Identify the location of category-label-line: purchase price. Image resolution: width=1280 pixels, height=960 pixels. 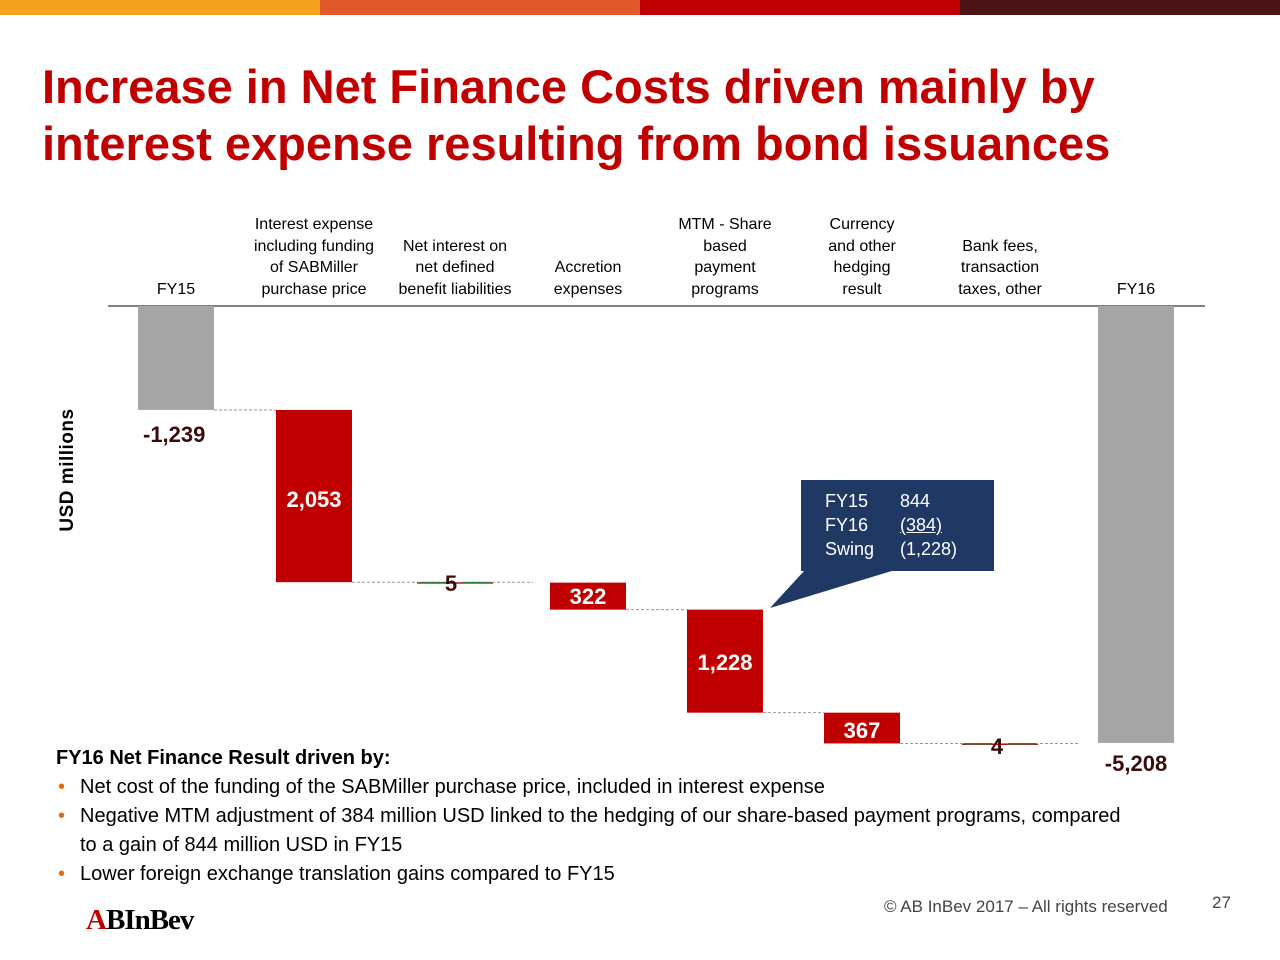
(314, 289).